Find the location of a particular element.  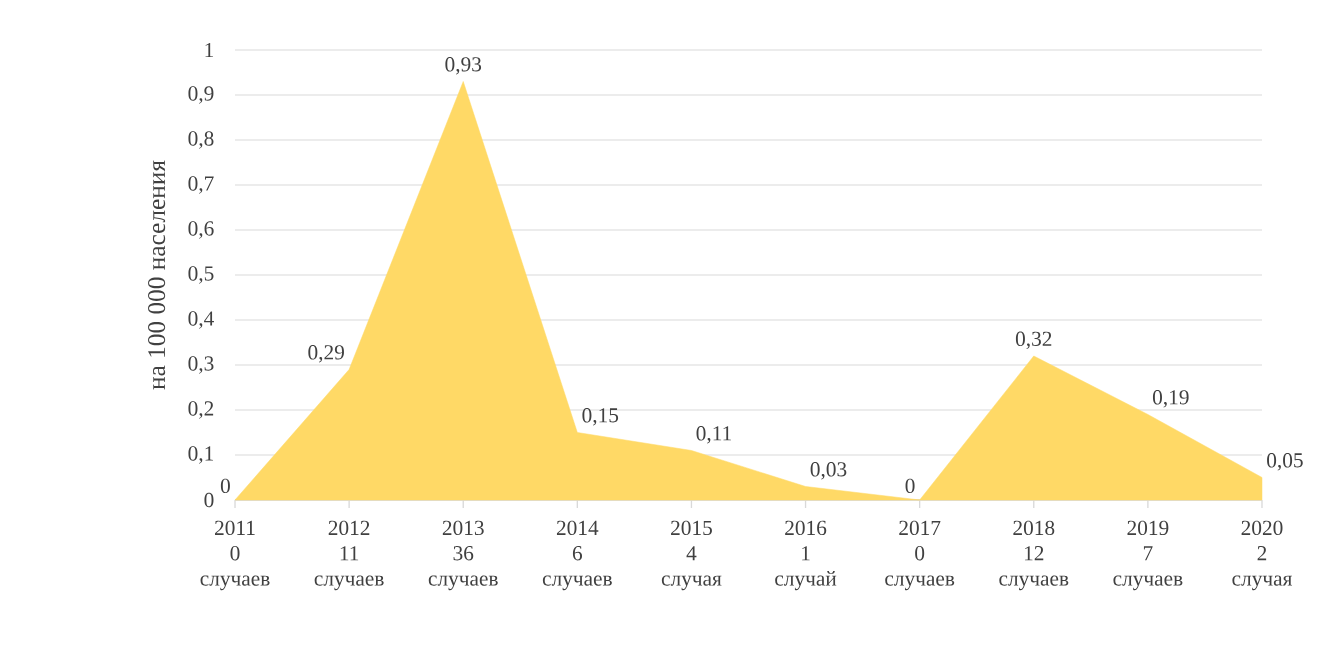

data-label: 0,29 is located at coordinates (326, 354).